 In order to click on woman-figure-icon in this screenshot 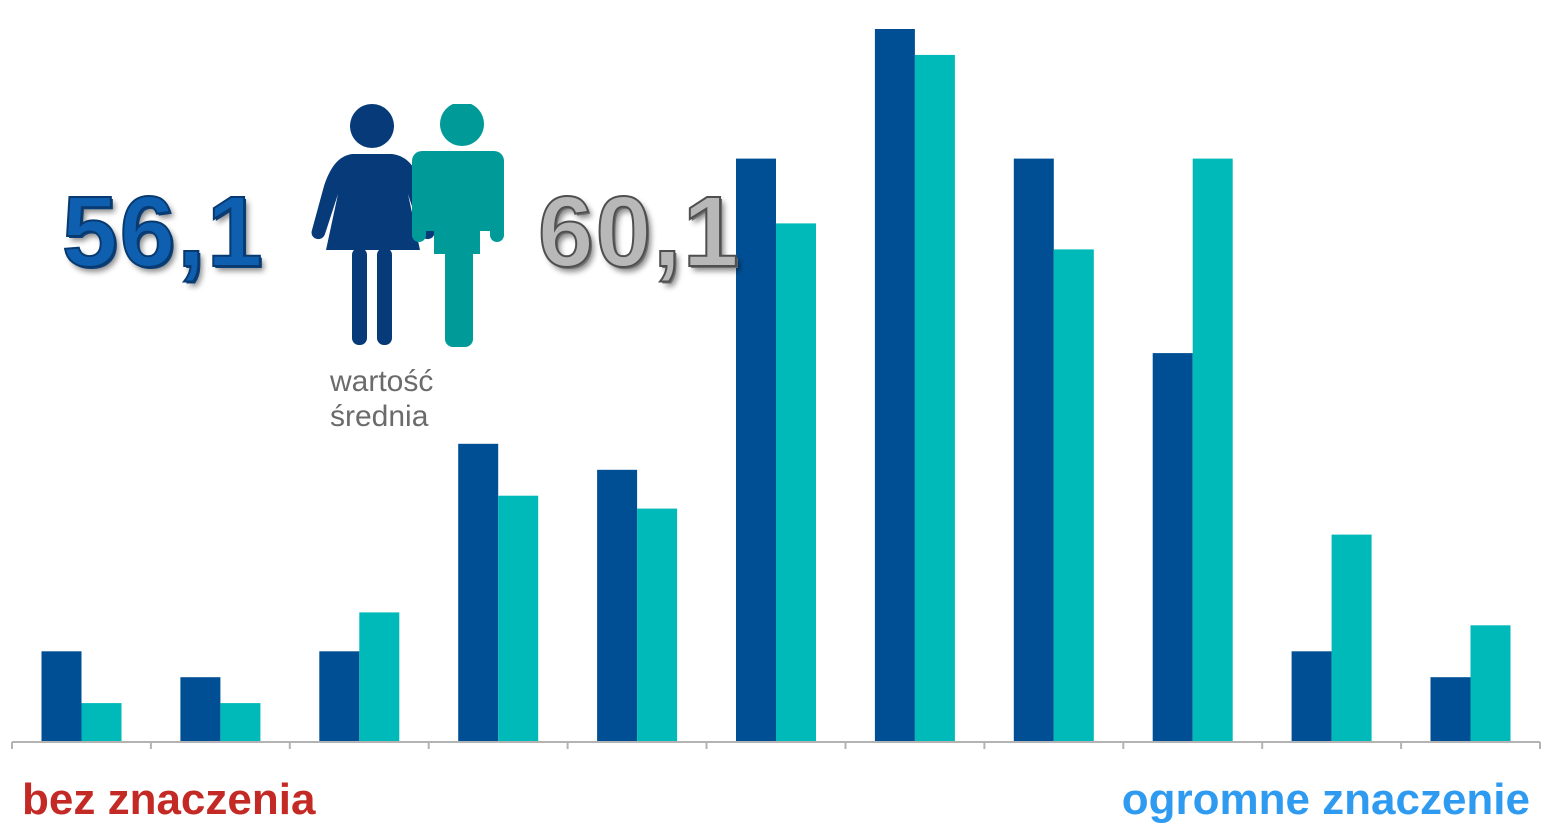, I will do `click(373, 224)`.